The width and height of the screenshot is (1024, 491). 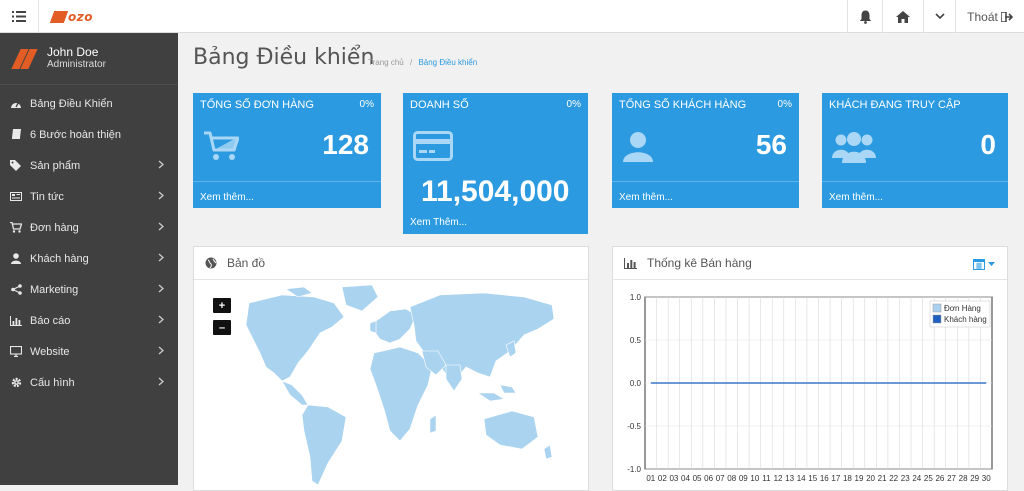 I want to click on x-tick-label: 11, so click(x=766, y=478).